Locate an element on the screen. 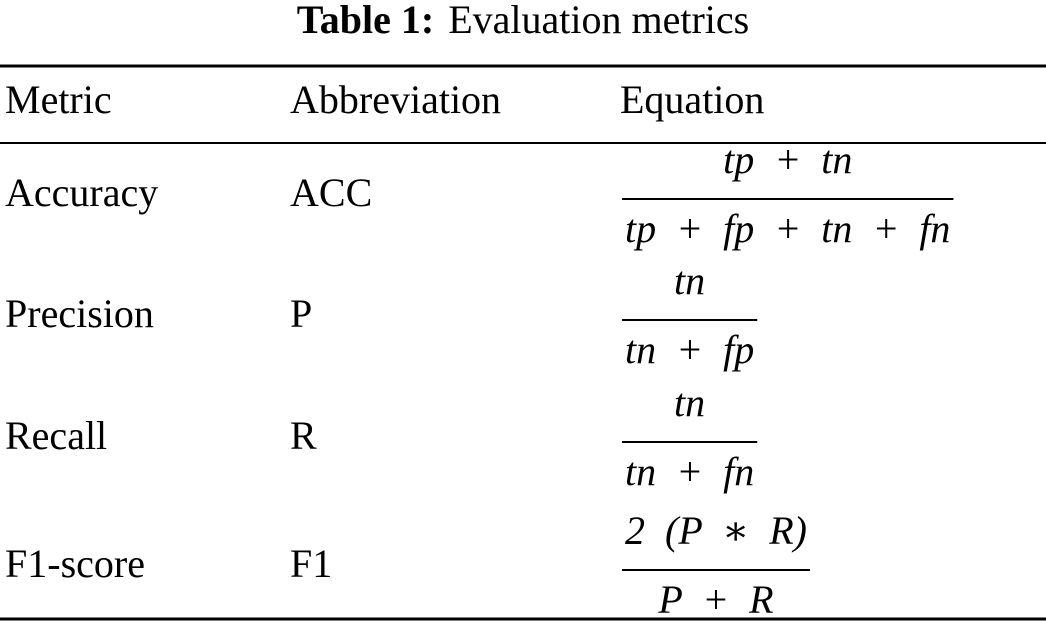 Image resolution: width=1046 pixels, height=625 pixels. abbreviation-cell: ACC is located at coordinates (331, 192).